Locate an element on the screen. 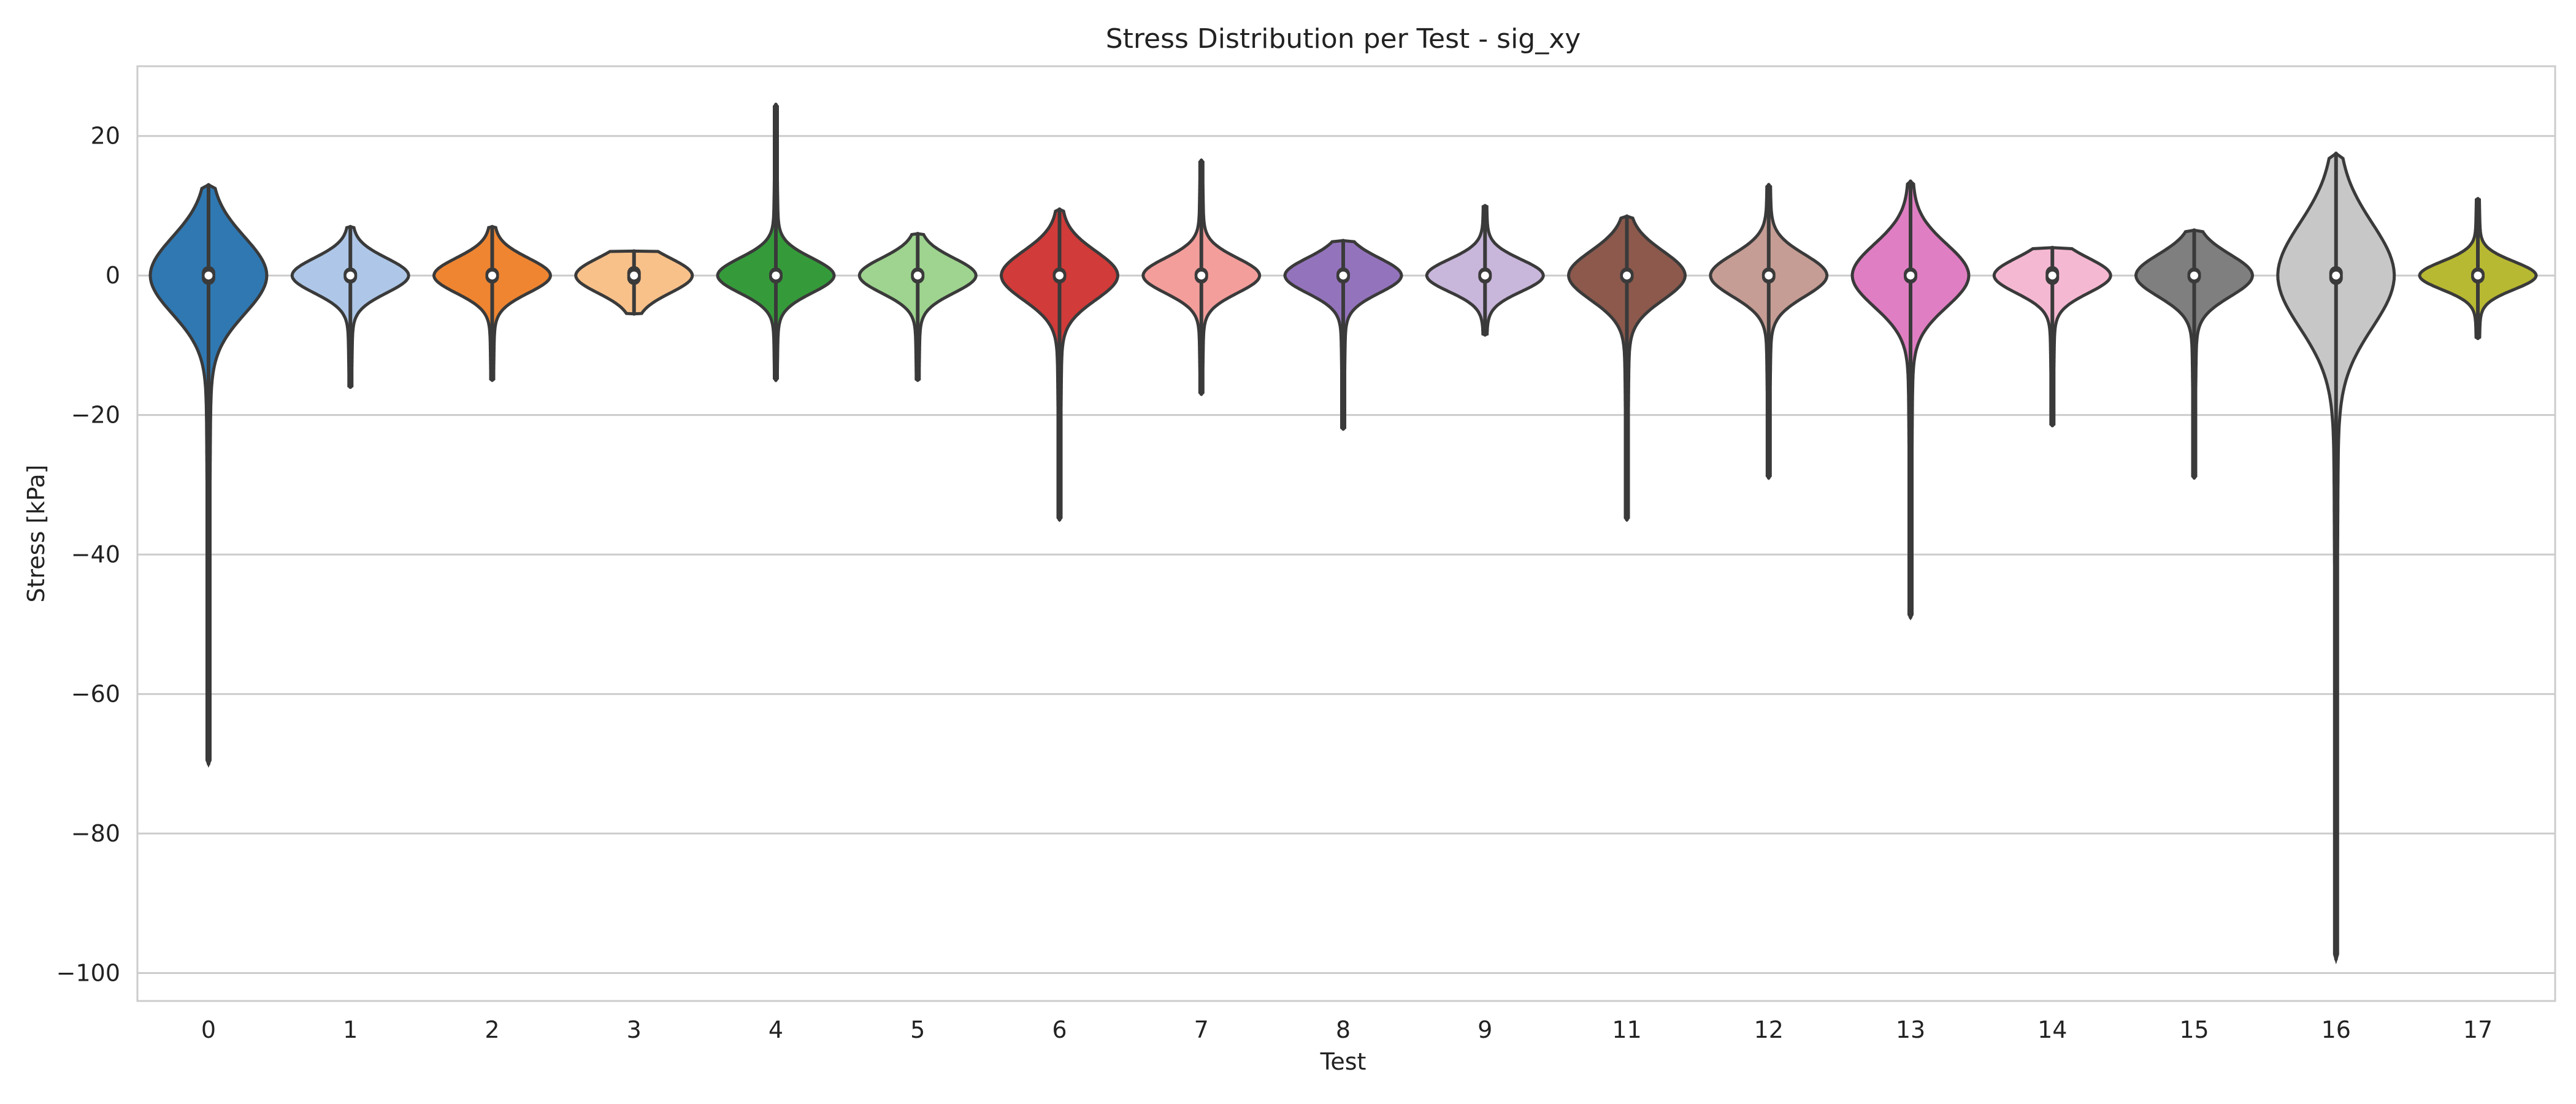  y-tick-labels: 20 0 −20 −40 −60 −80 −100 is located at coordinates (88, 555).